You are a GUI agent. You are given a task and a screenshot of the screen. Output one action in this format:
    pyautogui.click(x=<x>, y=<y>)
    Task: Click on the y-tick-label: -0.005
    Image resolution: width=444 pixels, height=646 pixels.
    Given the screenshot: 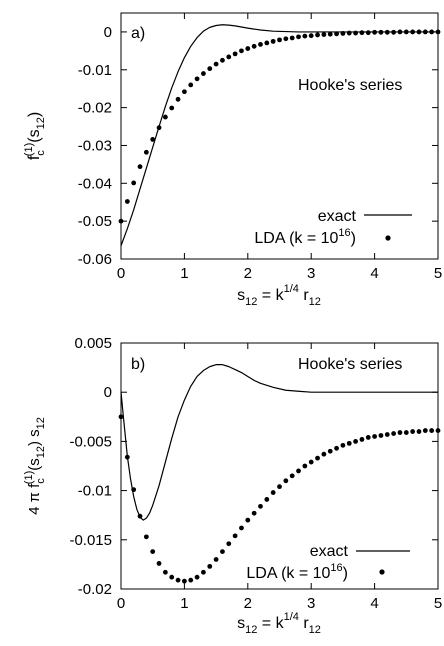 What is the action you would take?
    pyautogui.click(x=90, y=441)
    